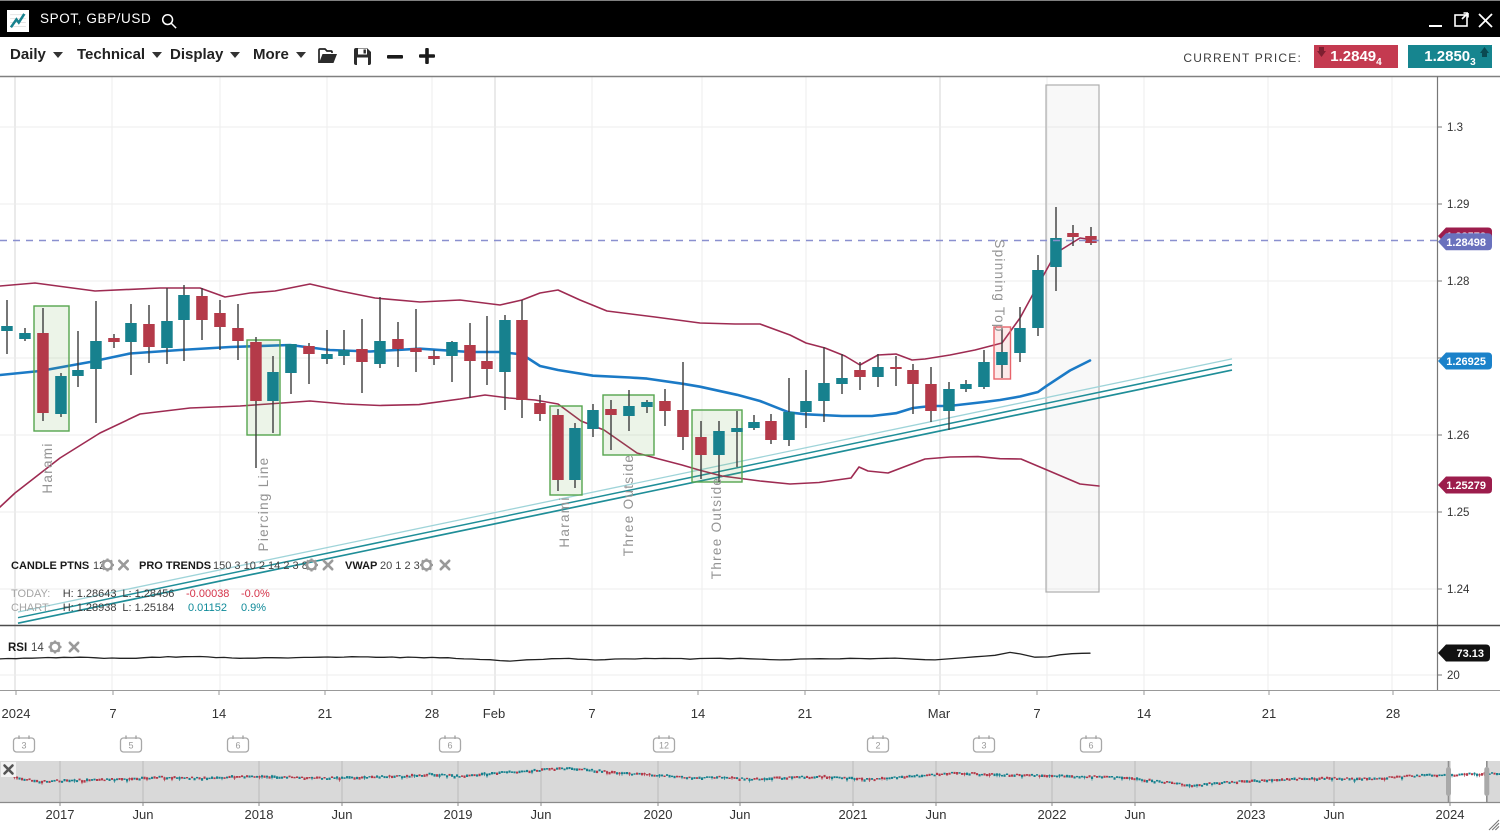 The image size is (1500, 832). Describe the element at coordinates (263, 504) in the screenshot. I see `svg-text: Piercing Line` at that location.